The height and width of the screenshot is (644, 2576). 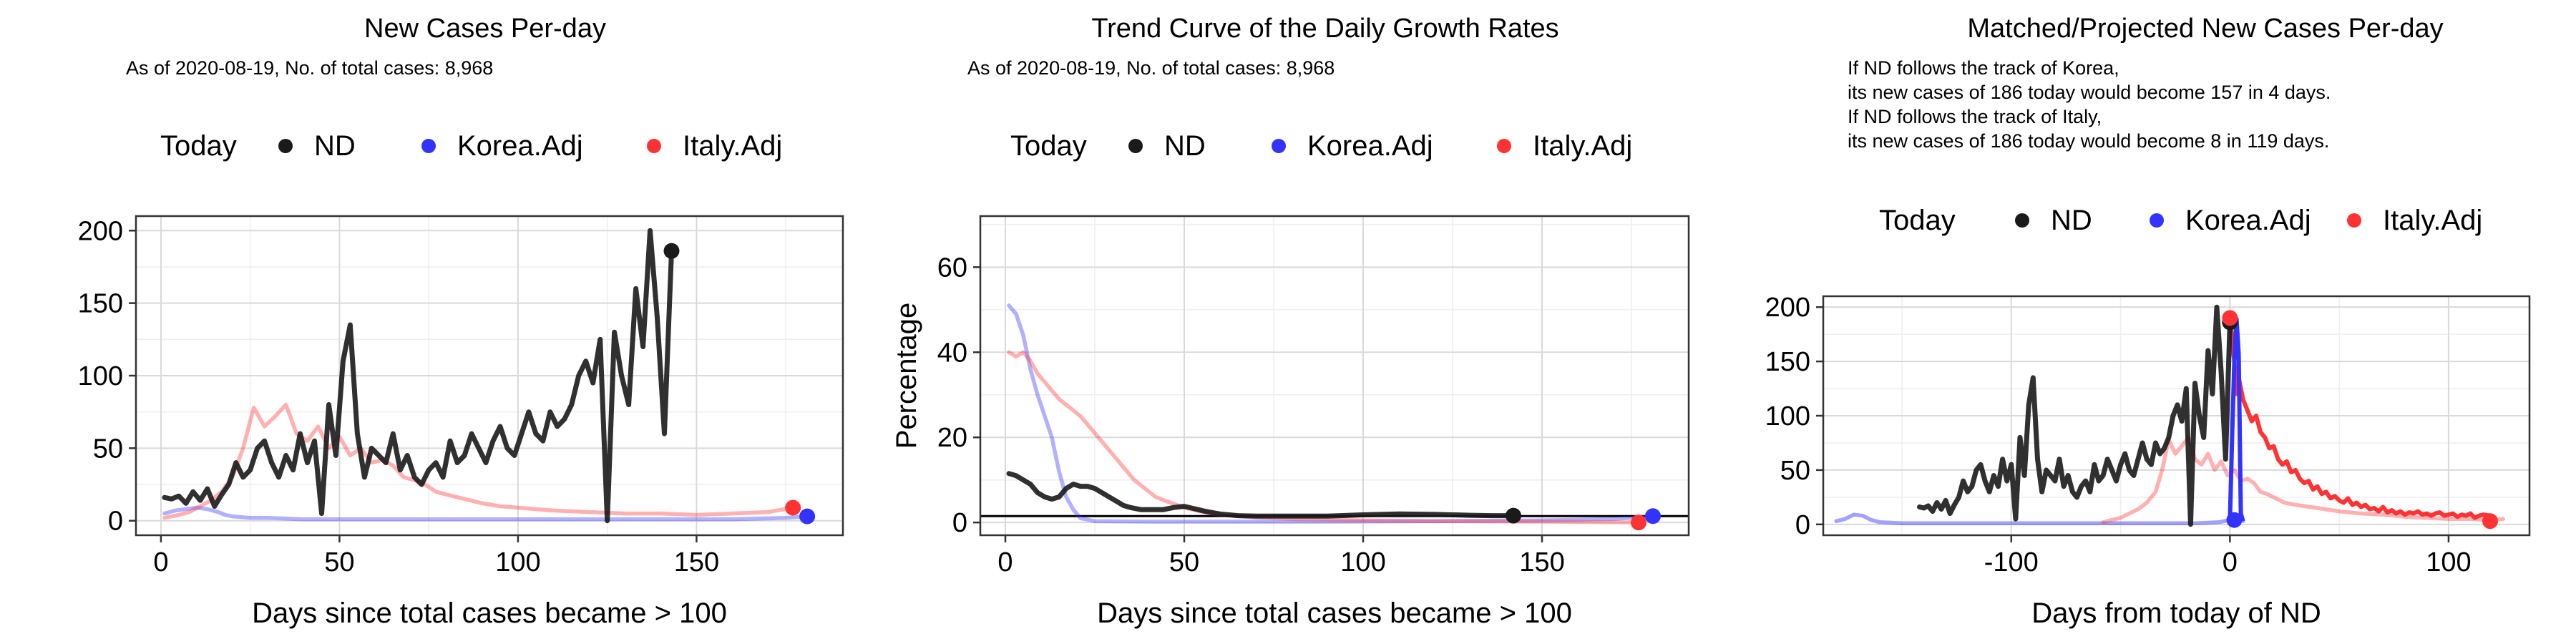 What do you see at coordinates (1975, 116) in the screenshot?
I see `chart-subtitle-line: If ND follows the track of Italy,` at bounding box center [1975, 116].